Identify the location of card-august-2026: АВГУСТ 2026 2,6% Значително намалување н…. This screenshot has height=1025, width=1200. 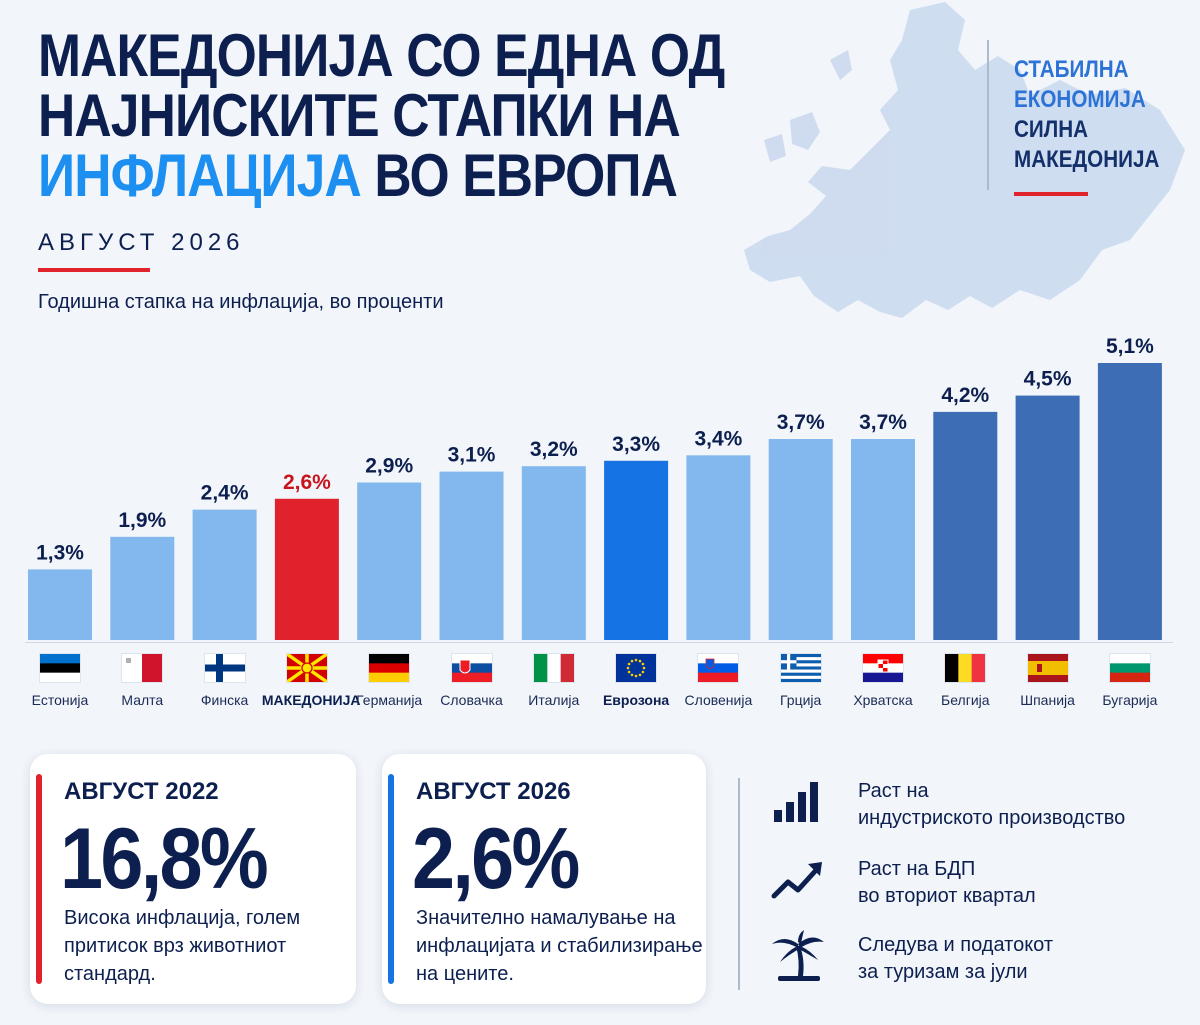
(544, 879).